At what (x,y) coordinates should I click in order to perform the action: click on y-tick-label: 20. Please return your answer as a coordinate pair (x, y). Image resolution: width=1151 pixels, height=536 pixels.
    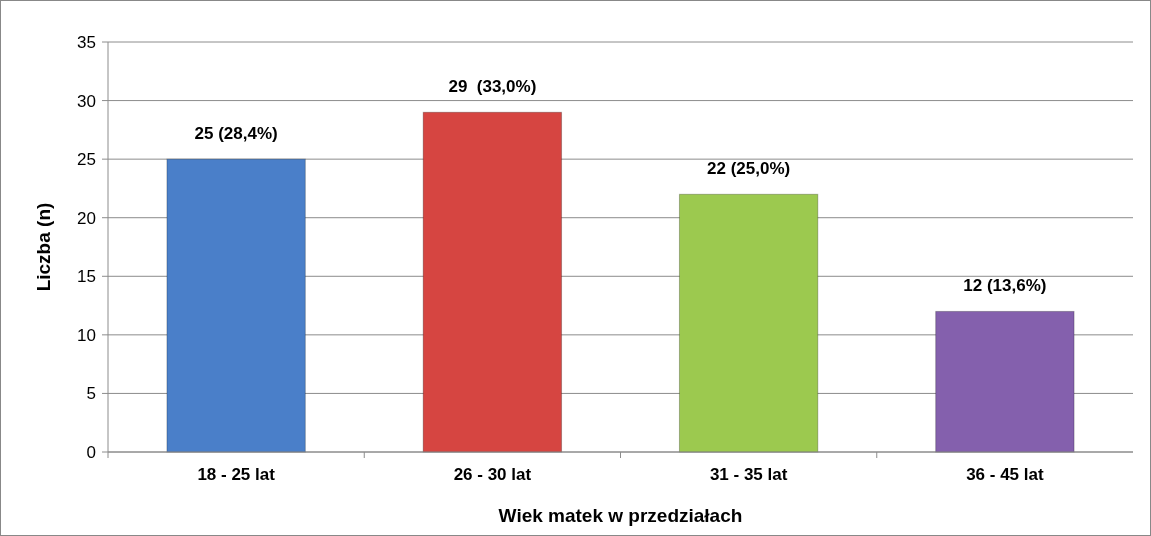
    Looking at the image, I should click on (86, 218).